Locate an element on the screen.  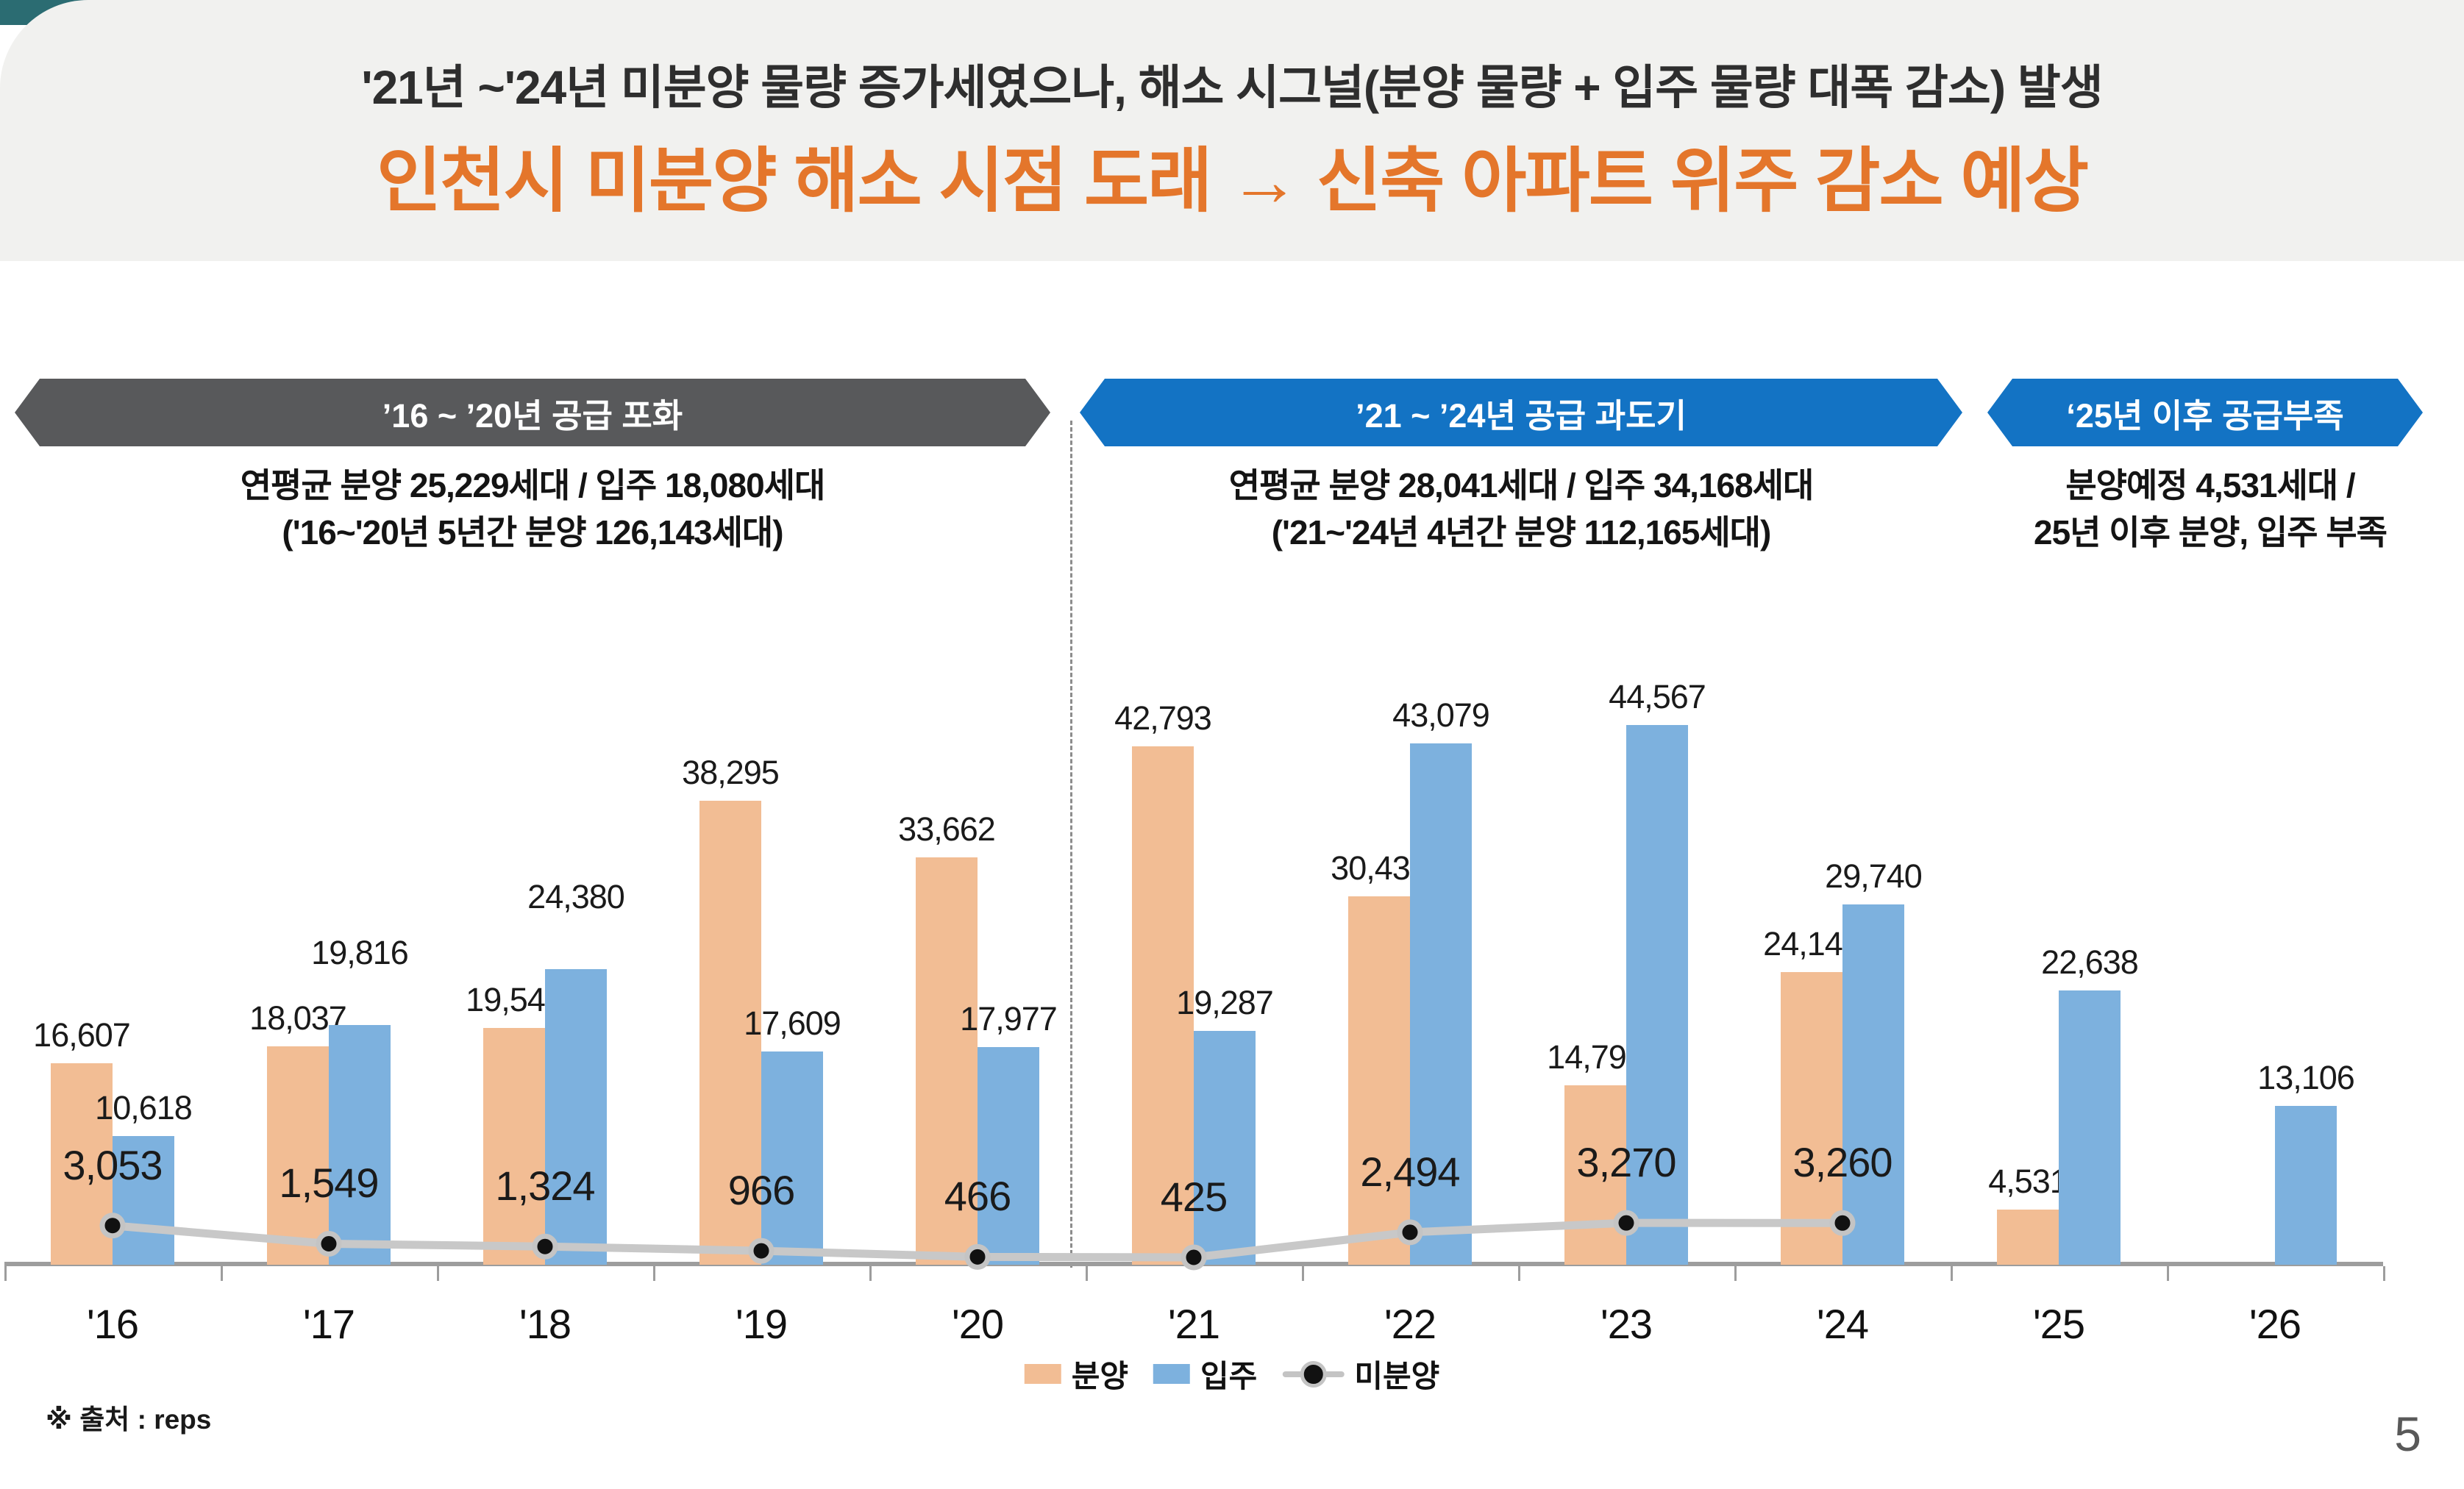
subtitle-line: 연평균 분양 25,229세대 / 입주 18,080세대 is located at coordinates (533, 485).